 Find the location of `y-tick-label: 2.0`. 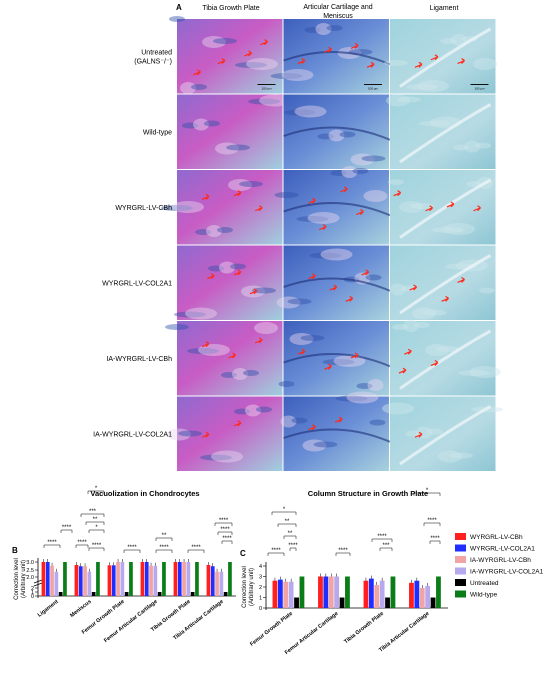

y-tick-label: 2.0 is located at coordinates (30, 578).